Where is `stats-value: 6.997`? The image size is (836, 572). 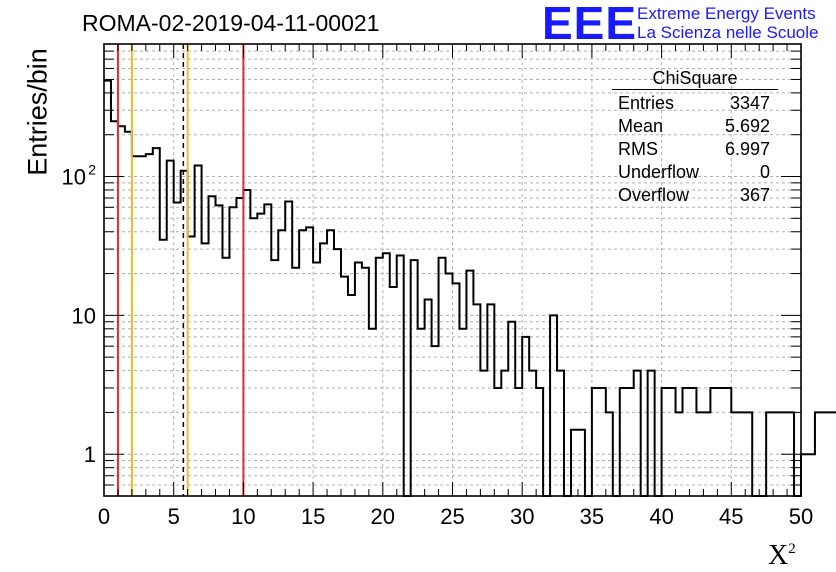 stats-value: 6.997 is located at coordinates (747, 149).